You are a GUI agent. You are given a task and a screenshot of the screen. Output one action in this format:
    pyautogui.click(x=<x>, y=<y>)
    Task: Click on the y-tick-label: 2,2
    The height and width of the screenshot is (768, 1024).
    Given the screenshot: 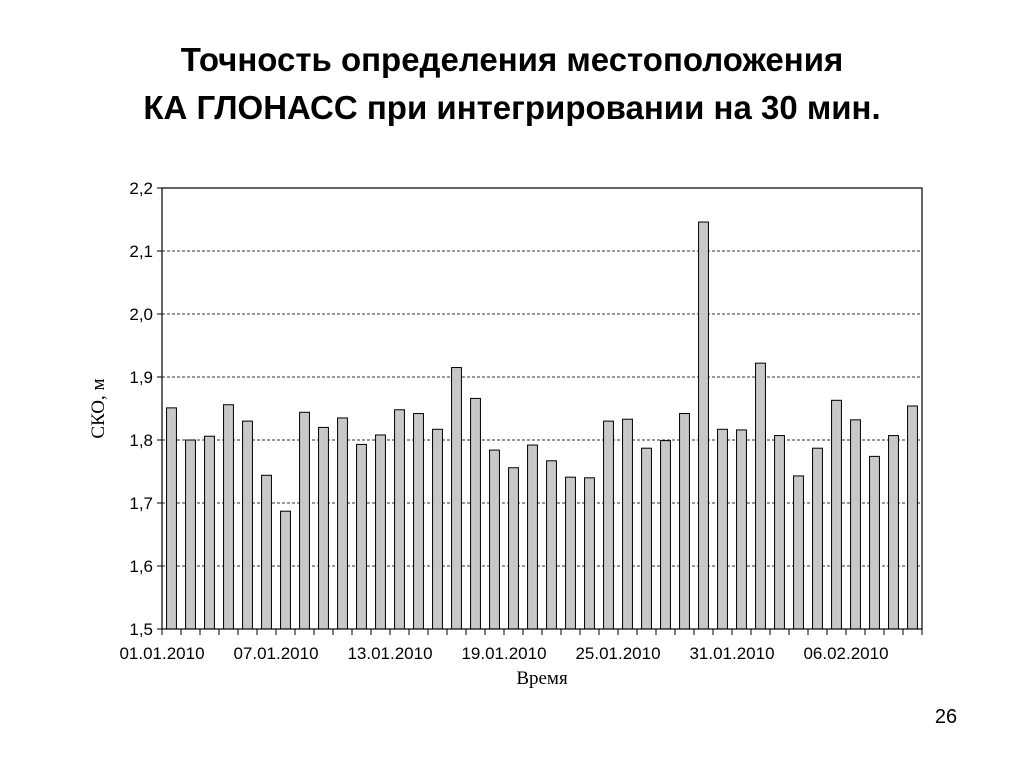 What is the action you would take?
    pyautogui.click(x=141, y=188)
    